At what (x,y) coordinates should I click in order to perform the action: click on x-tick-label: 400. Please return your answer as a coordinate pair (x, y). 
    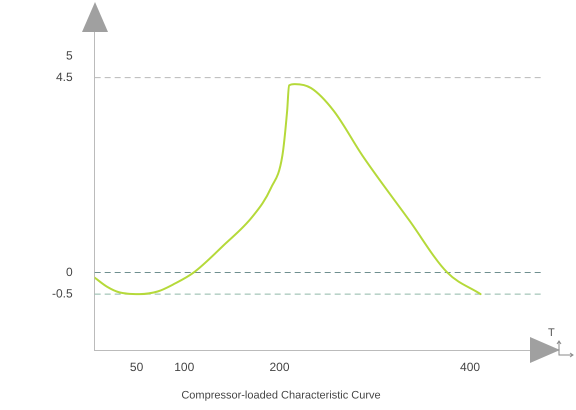
    Looking at the image, I should click on (470, 367).